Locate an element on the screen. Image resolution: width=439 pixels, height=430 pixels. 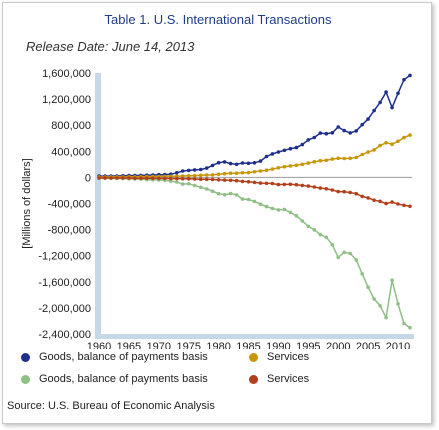
y-tick-label: -800,000 is located at coordinates (69, 231).